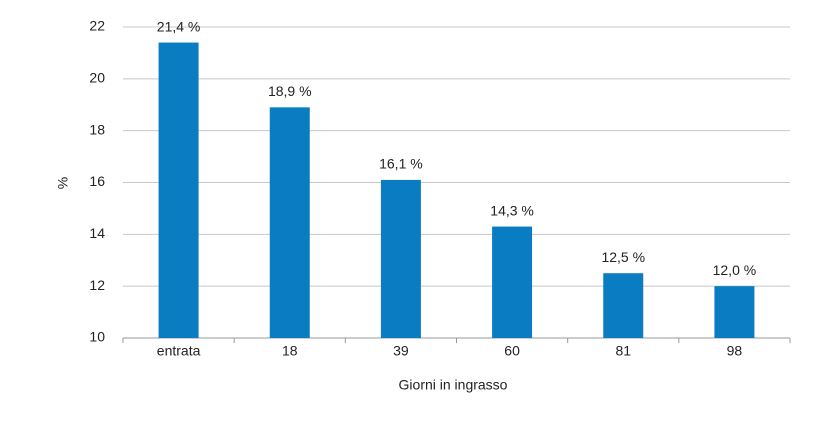 The image size is (820, 436). Describe the element at coordinates (623, 257) in the screenshot. I see `value-label: 12,5 %` at that location.